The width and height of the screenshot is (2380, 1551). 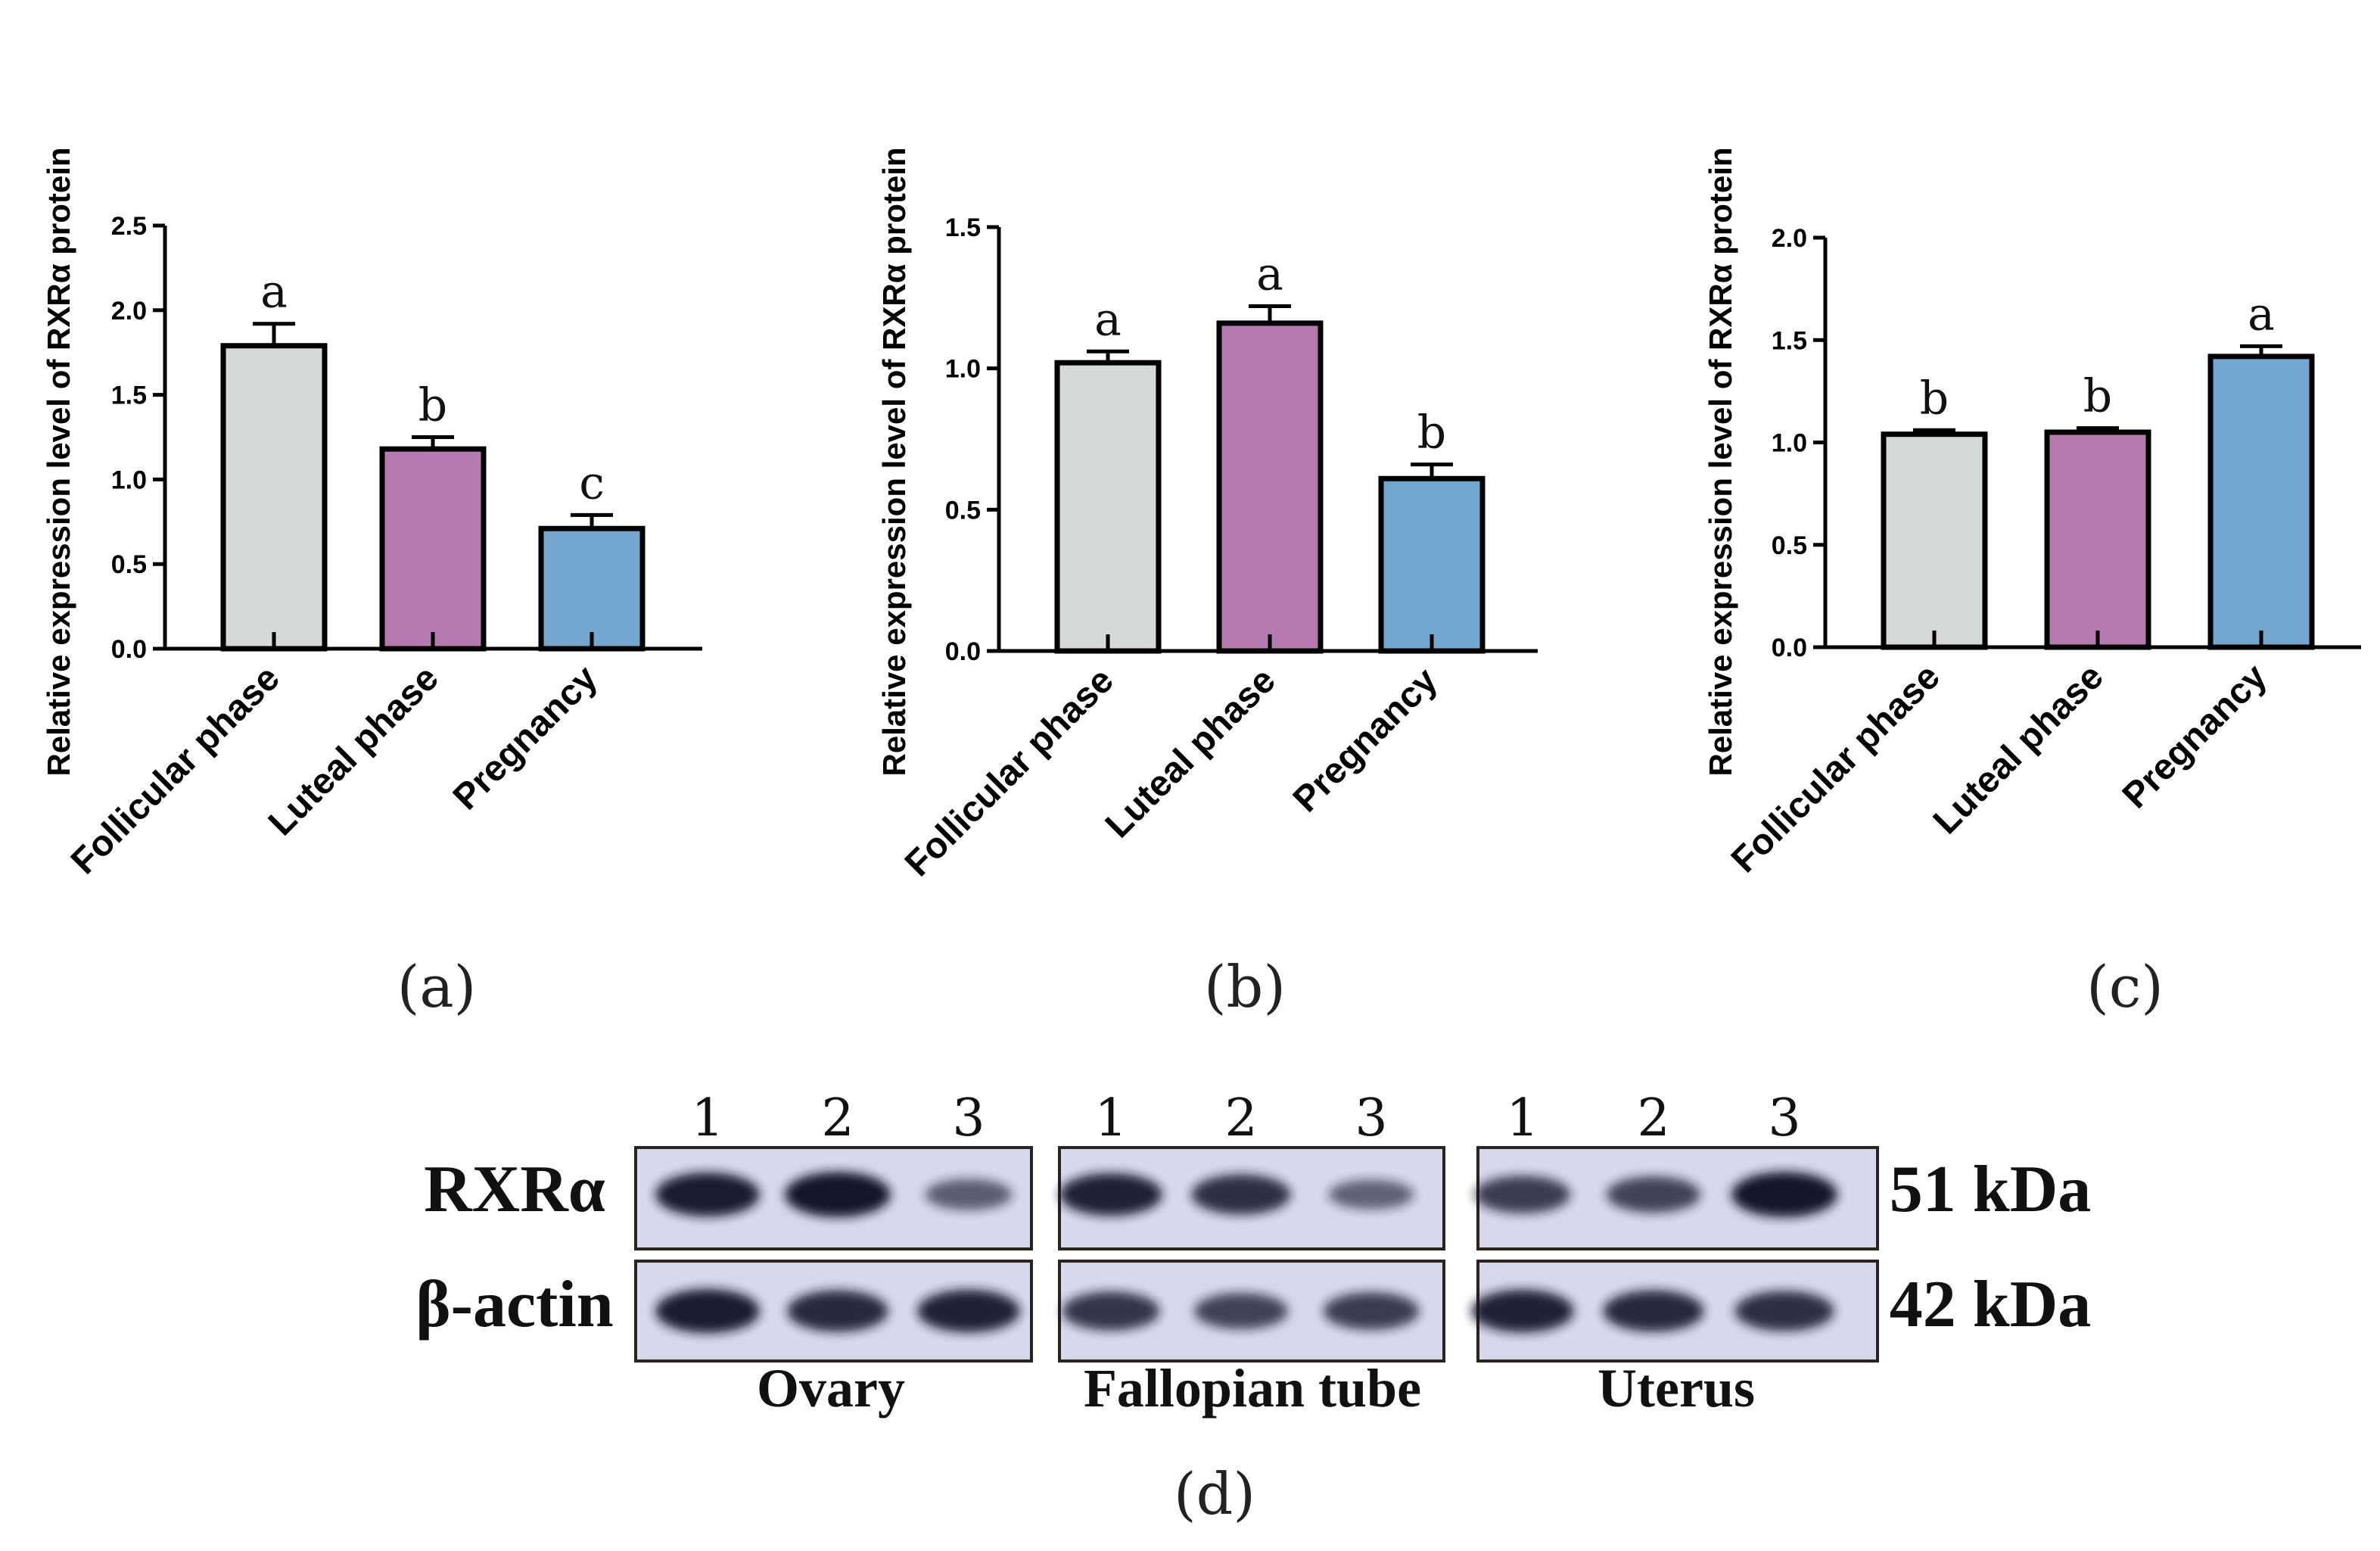 What do you see at coordinates (1214, 1494) in the screenshot?
I see `panel-label-d: (d)` at bounding box center [1214, 1494].